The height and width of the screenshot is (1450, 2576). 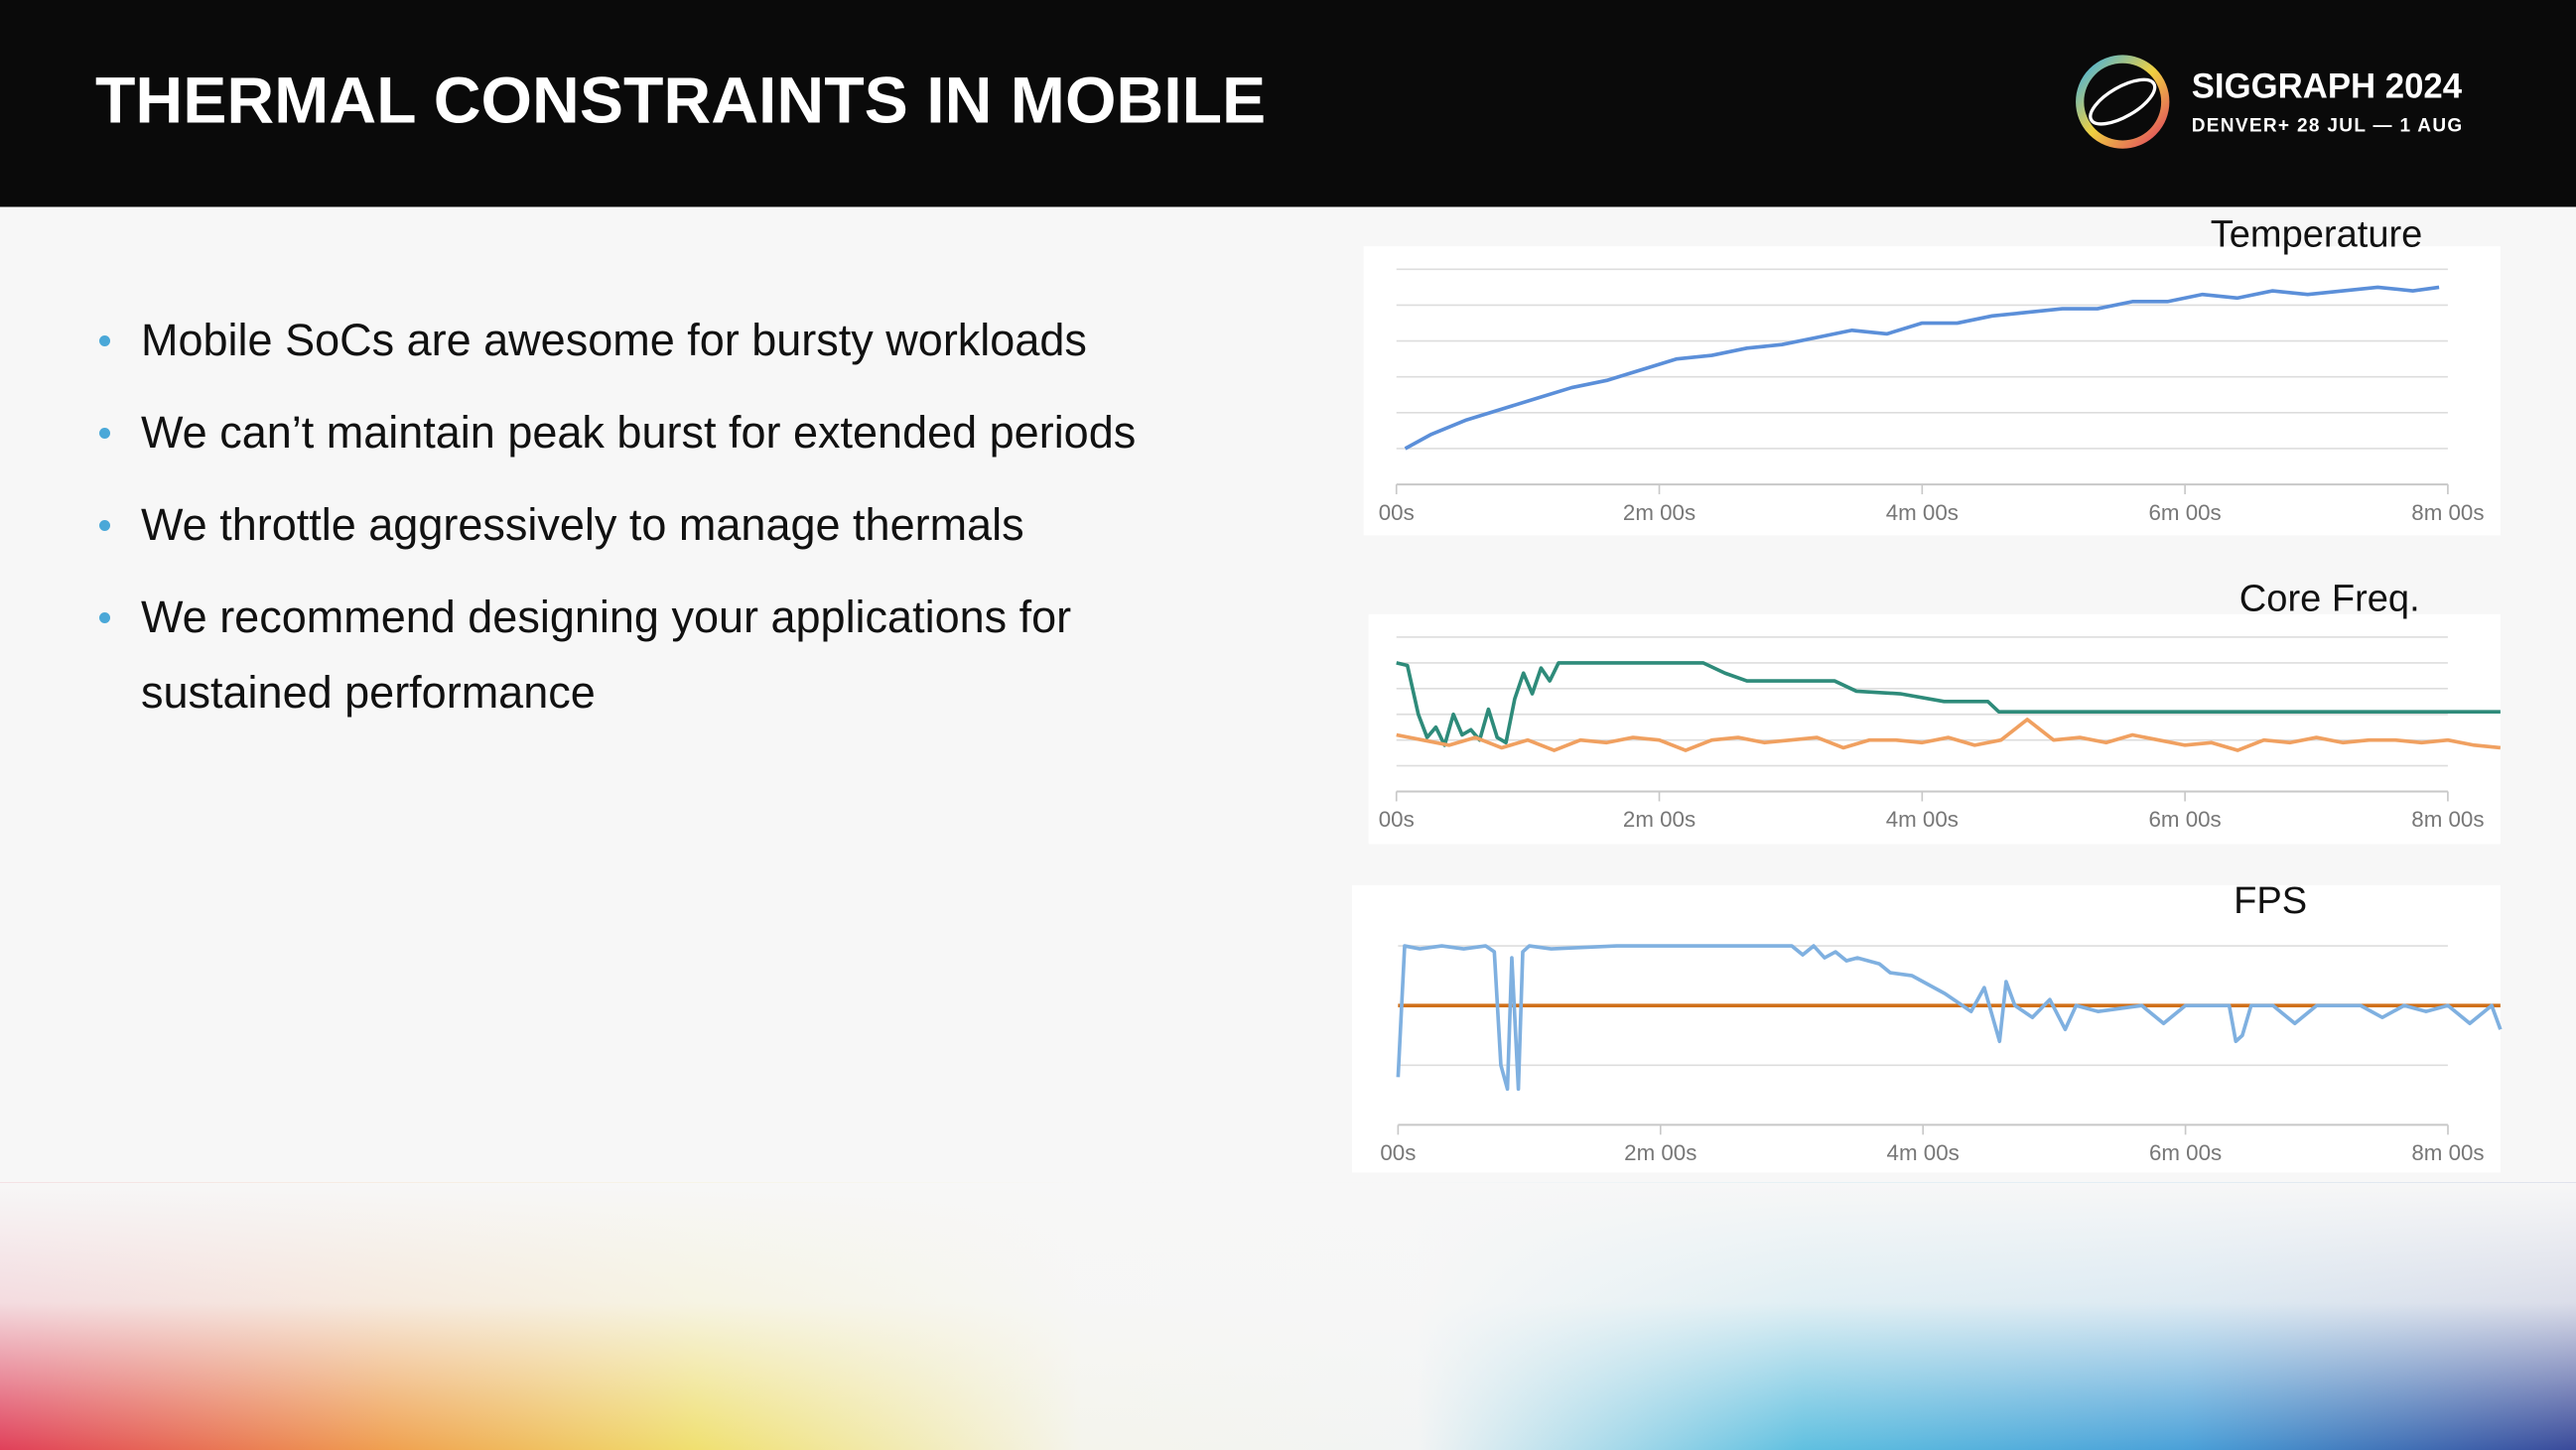 What do you see at coordinates (2330, 599) in the screenshot?
I see `chart-title: Core Freq.` at bounding box center [2330, 599].